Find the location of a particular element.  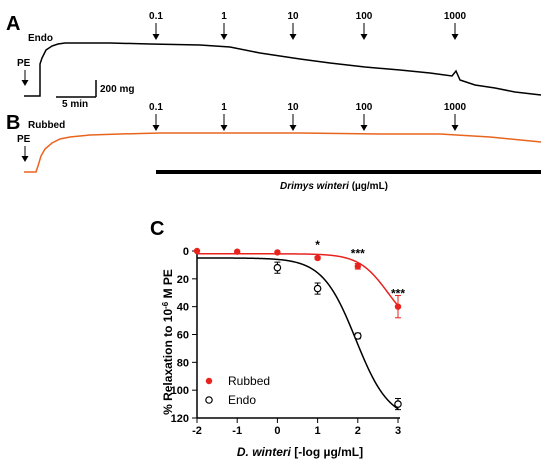

legend-label: Endo is located at coordinates (242, 400).